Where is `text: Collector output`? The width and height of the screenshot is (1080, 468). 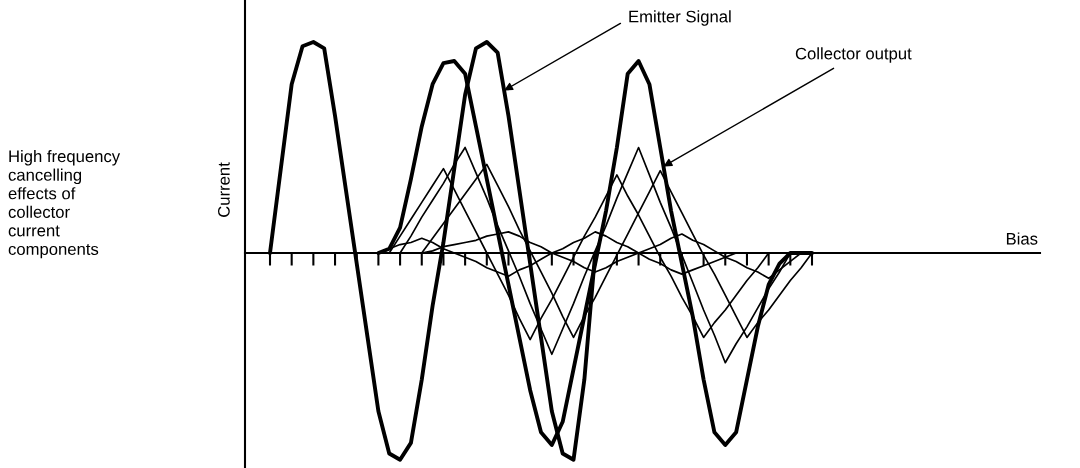
text: Collector output is located at coordinates (853, 55).